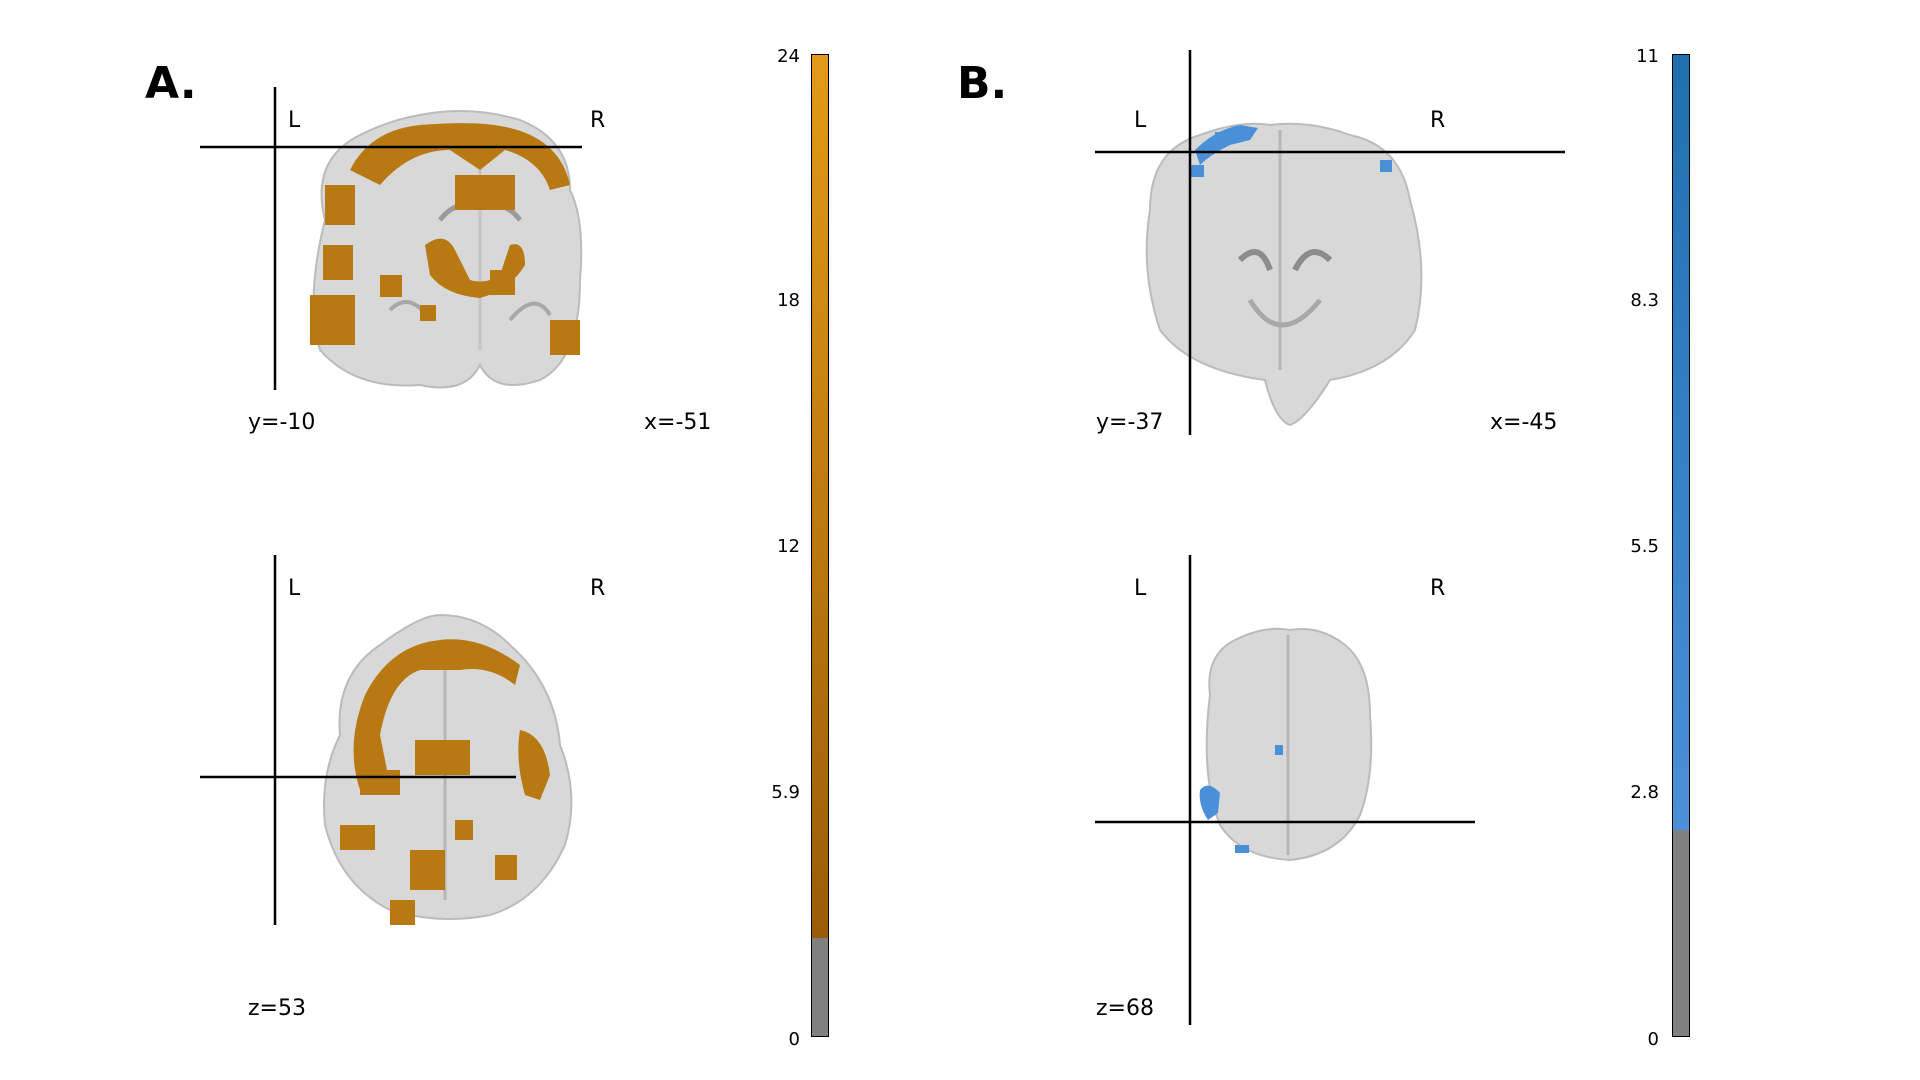 The width and height of the screenshot is (1920, 1080). I want to click on panel-a-colorbar-tick-3: 5.9, so click(785, 792).